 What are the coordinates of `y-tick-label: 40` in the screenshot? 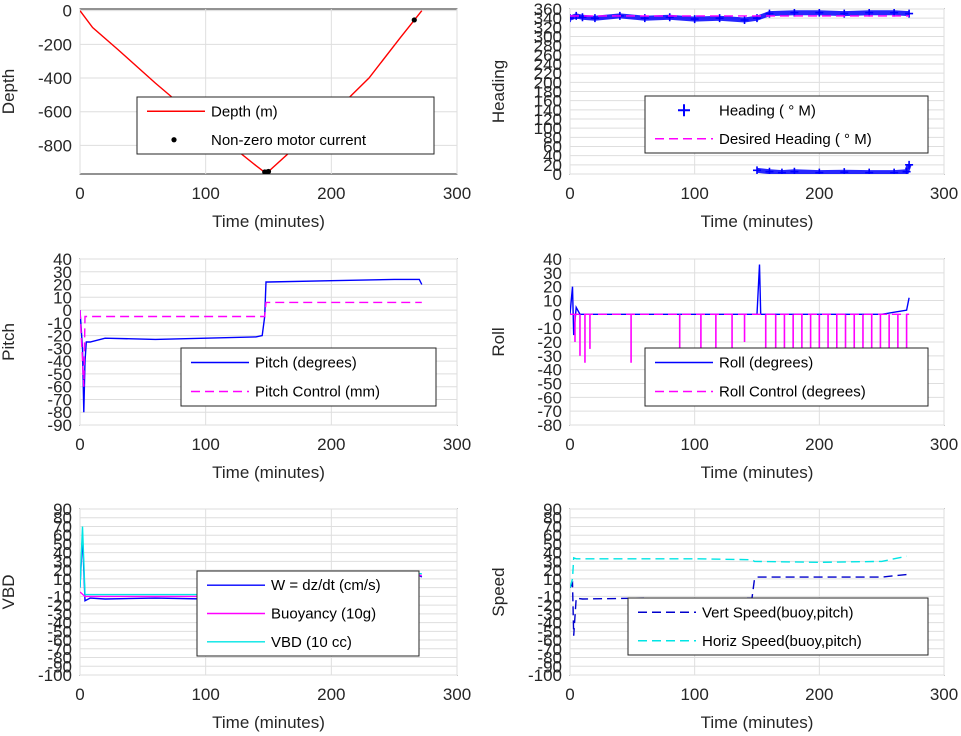 It's located at (552, 553).